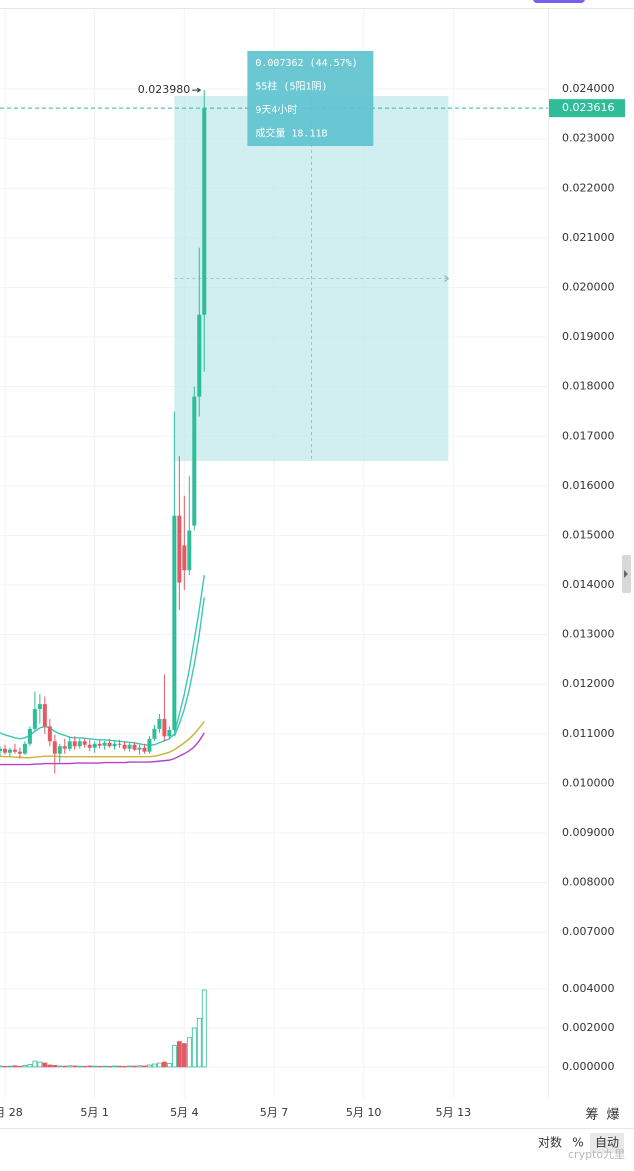 Image resolution: width=634 pixels, height=1171 pixels. I want to click on y-tick-label: 0.017000, so click(588, 435).